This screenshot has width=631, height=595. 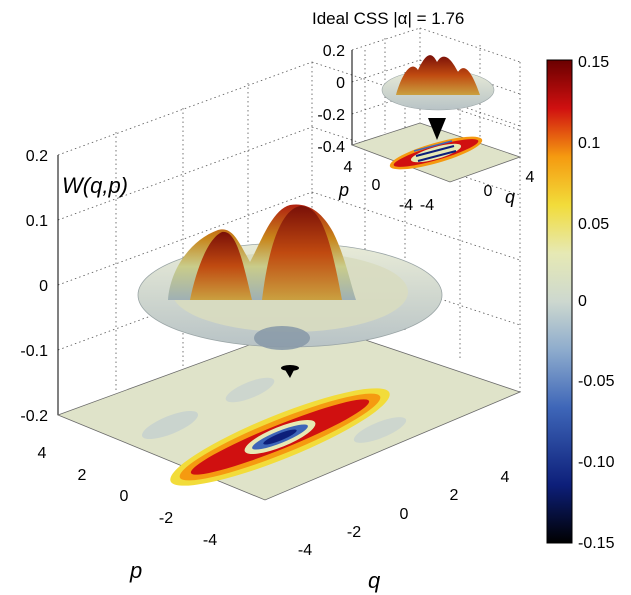 What do you see at coordinates (334, 51) in the screenshot?
I see `inset-z-tick: 0.2` at bounding box center [334, 51].